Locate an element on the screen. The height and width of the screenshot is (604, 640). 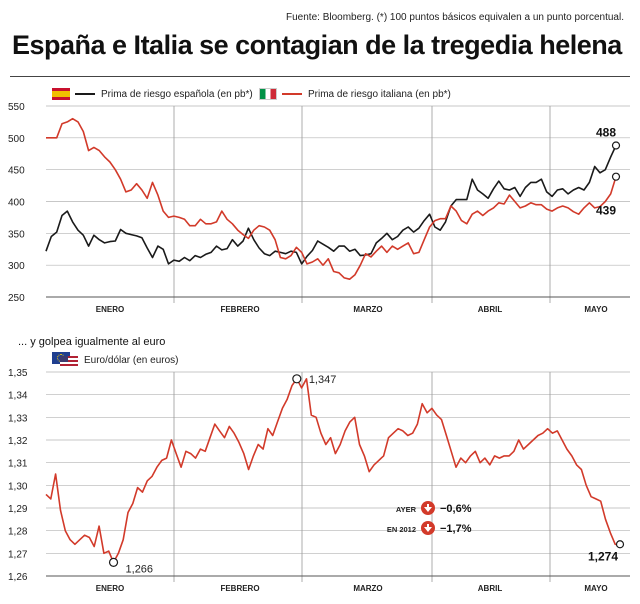
legend-euro: Euro/dólar (en euros) is located at coordinates (115, 360).